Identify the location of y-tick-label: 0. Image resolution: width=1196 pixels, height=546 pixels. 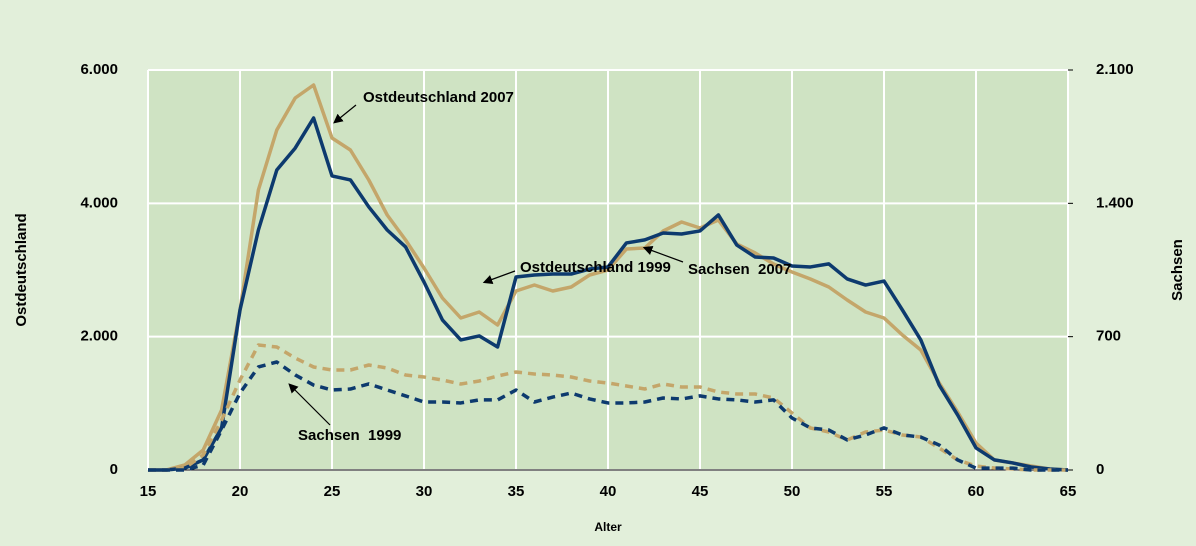
(114, 469).